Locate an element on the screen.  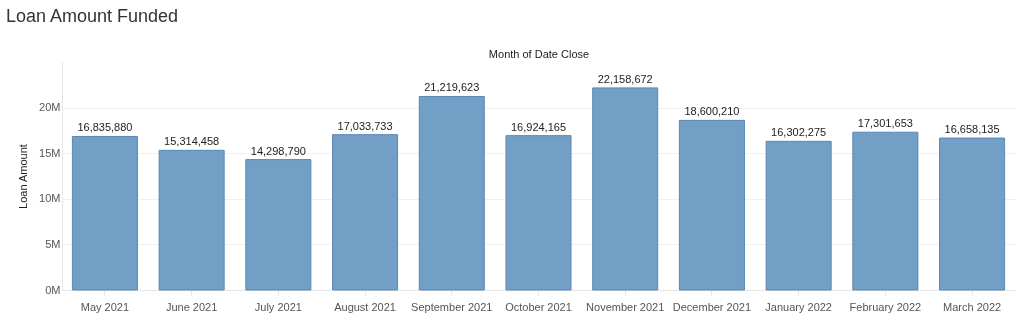
data-label: 22,158,672 is located at coordinates (625, 78).